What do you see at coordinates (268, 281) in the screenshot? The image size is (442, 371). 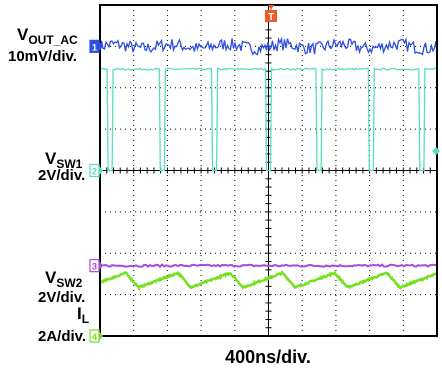 I see `trace-il` at bounding box center [268, 281].